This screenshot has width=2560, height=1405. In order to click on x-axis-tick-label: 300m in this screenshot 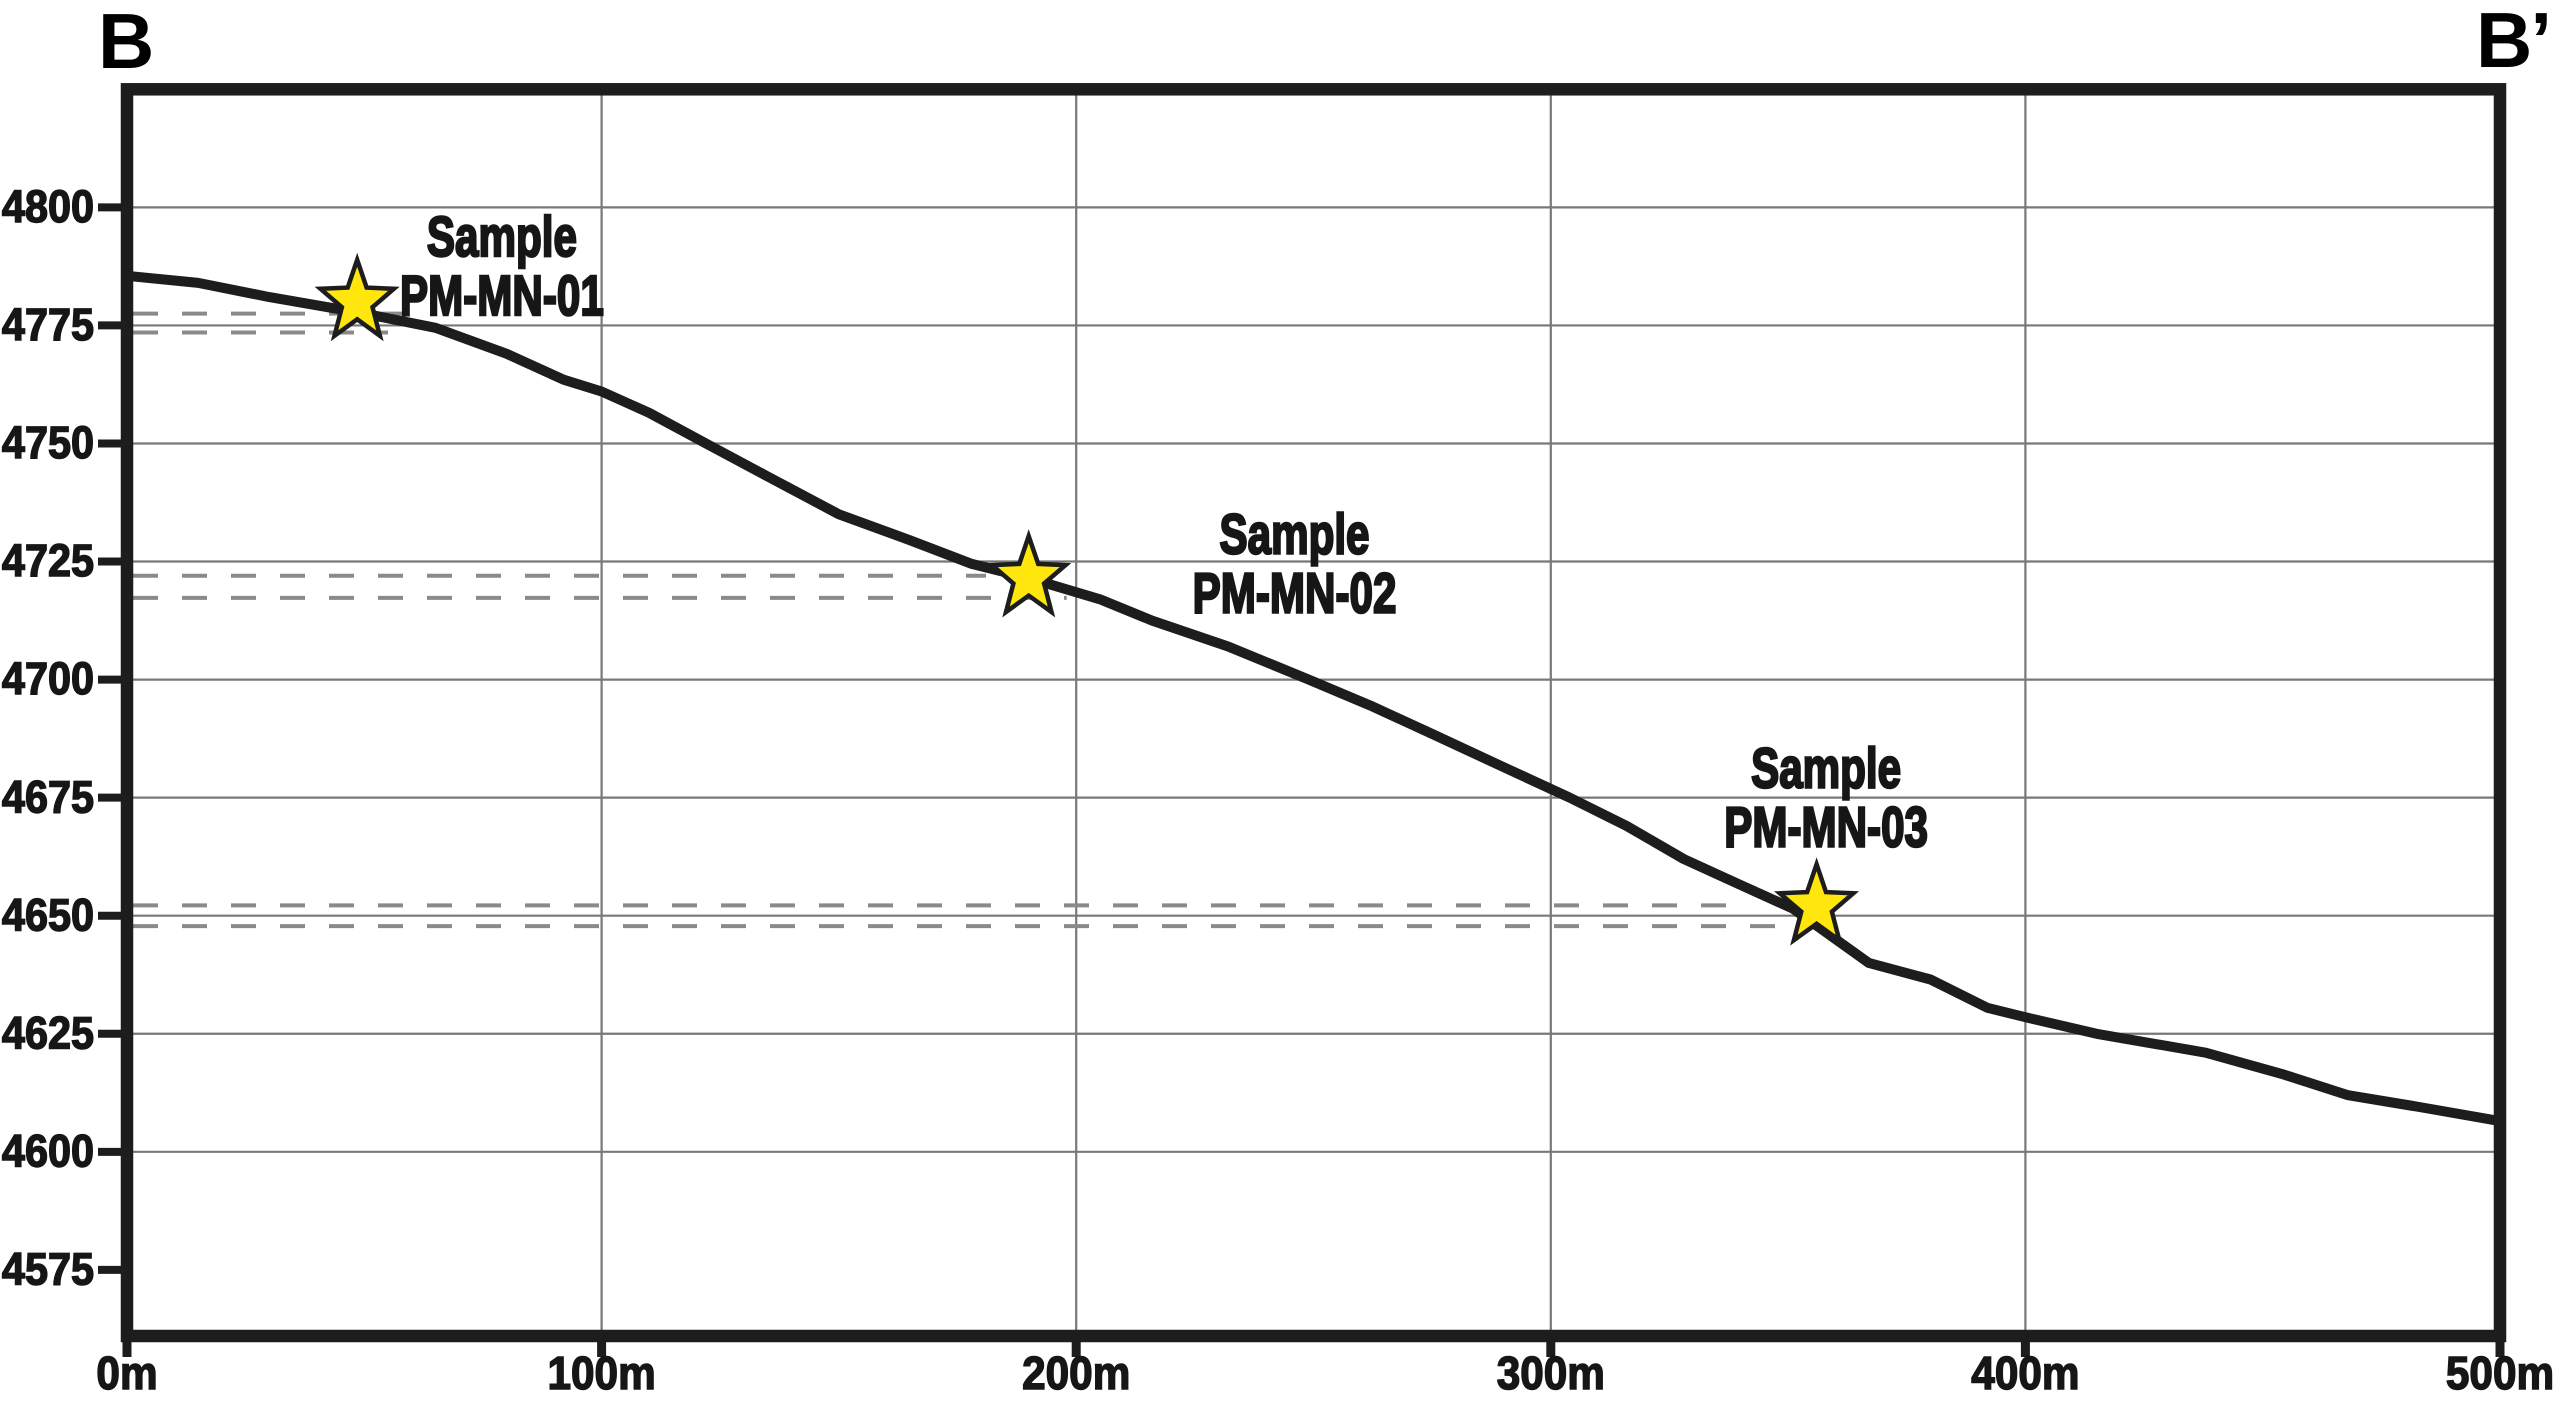, I will do `click(1551, 1374)`.